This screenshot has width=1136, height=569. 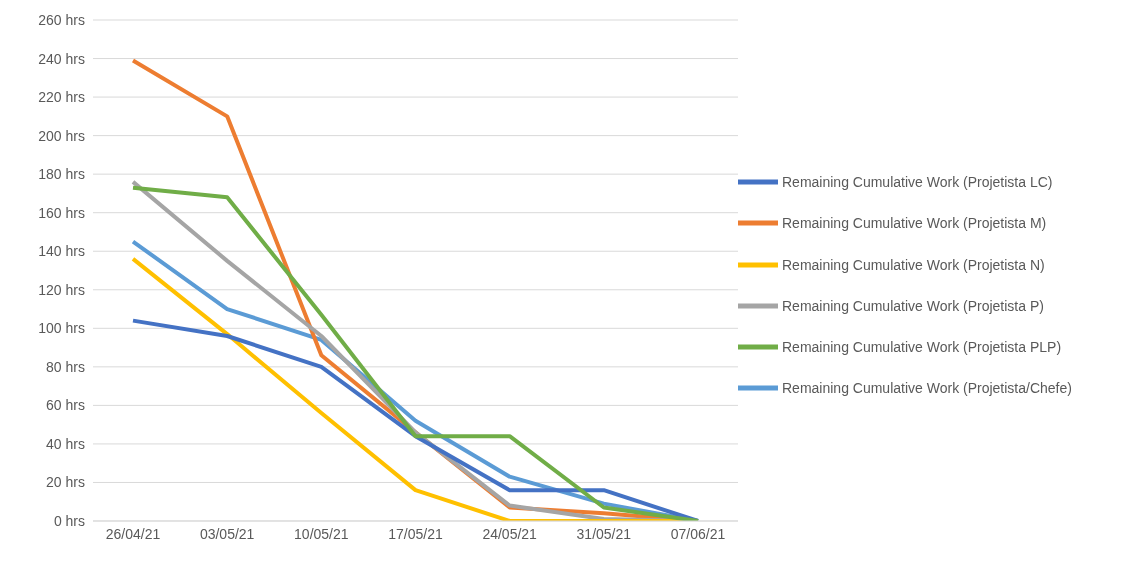 I want to click on y-tick-label: 200 hrs, so click(x=61, y=135).